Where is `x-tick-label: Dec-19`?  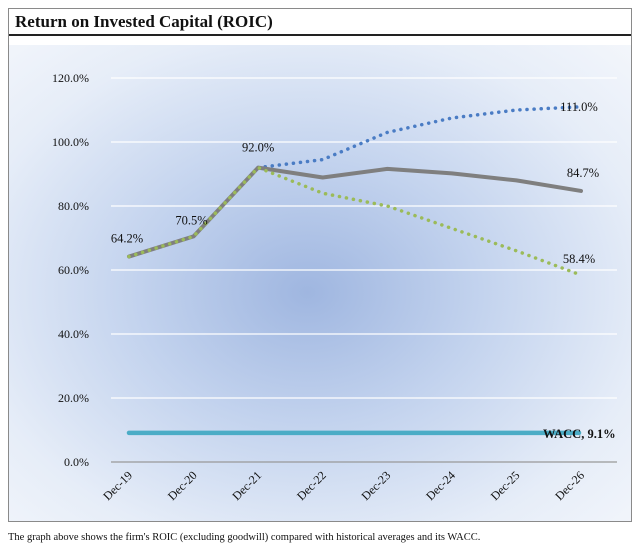 x-tick-label: Dec-19 is located at coordinates (117, 485).